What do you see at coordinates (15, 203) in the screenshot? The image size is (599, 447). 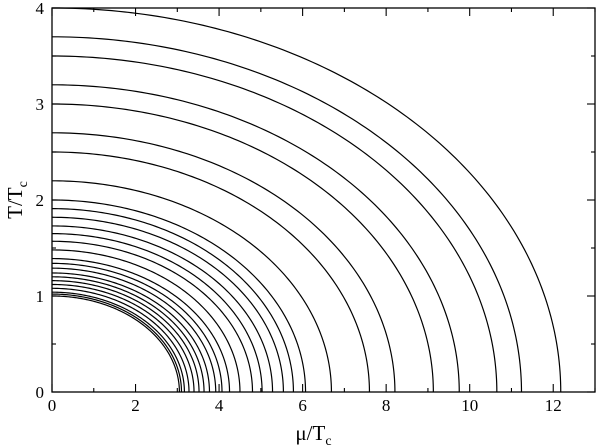 I see `y-axis-label-main: T/T` at bounding box center [15, 203].